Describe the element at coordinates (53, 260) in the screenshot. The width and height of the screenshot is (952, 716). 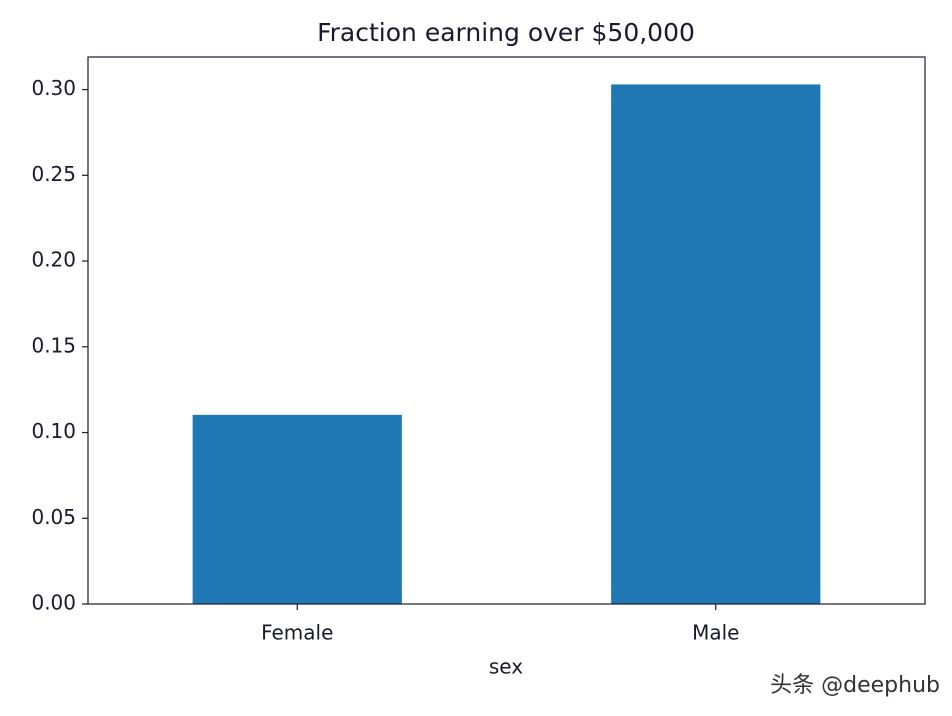
I see `y-tick-label: 0.20` at that location.